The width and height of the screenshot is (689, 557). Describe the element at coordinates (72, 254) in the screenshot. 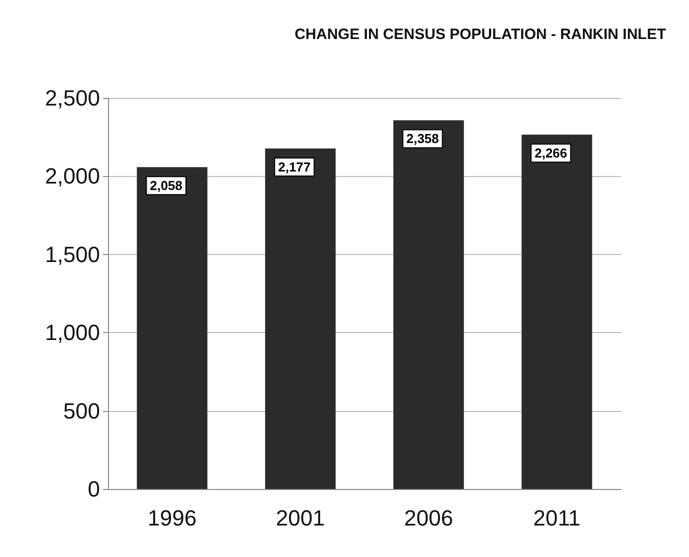

I see `y-tick-label: 1,500` at that location.